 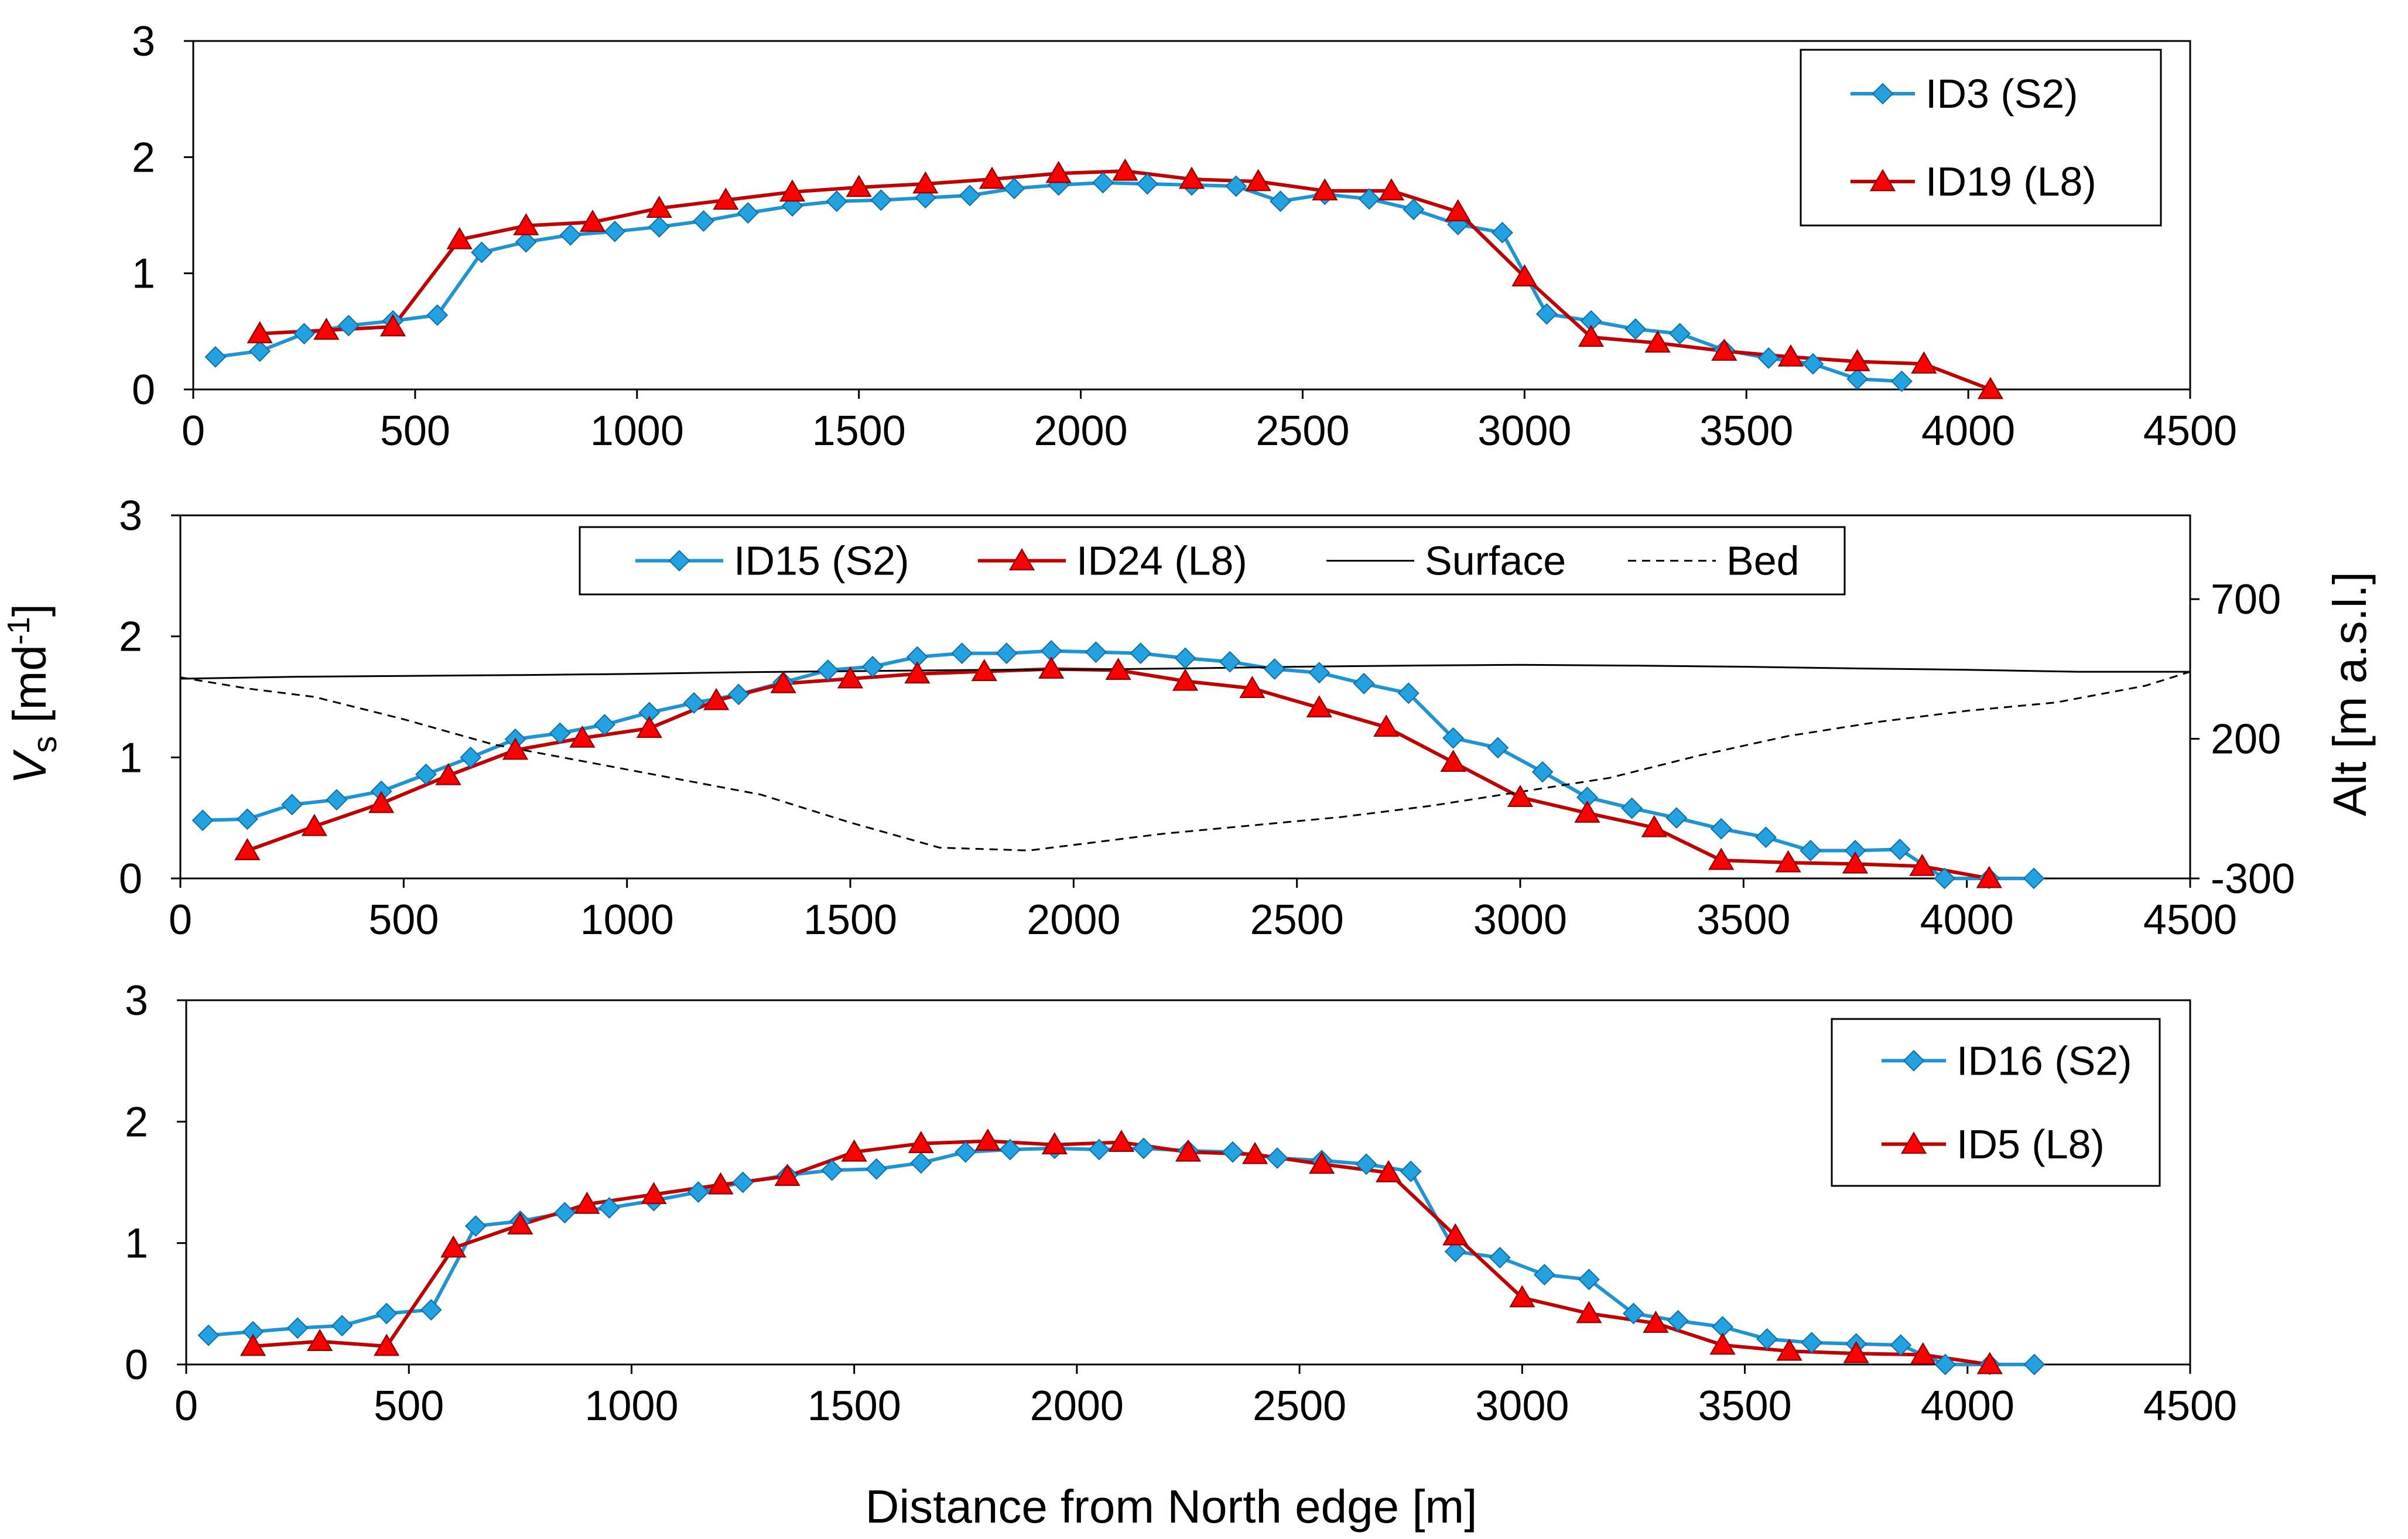 I want to click on legend-item: ID16 (S2), so click(x=2007, y=1060).